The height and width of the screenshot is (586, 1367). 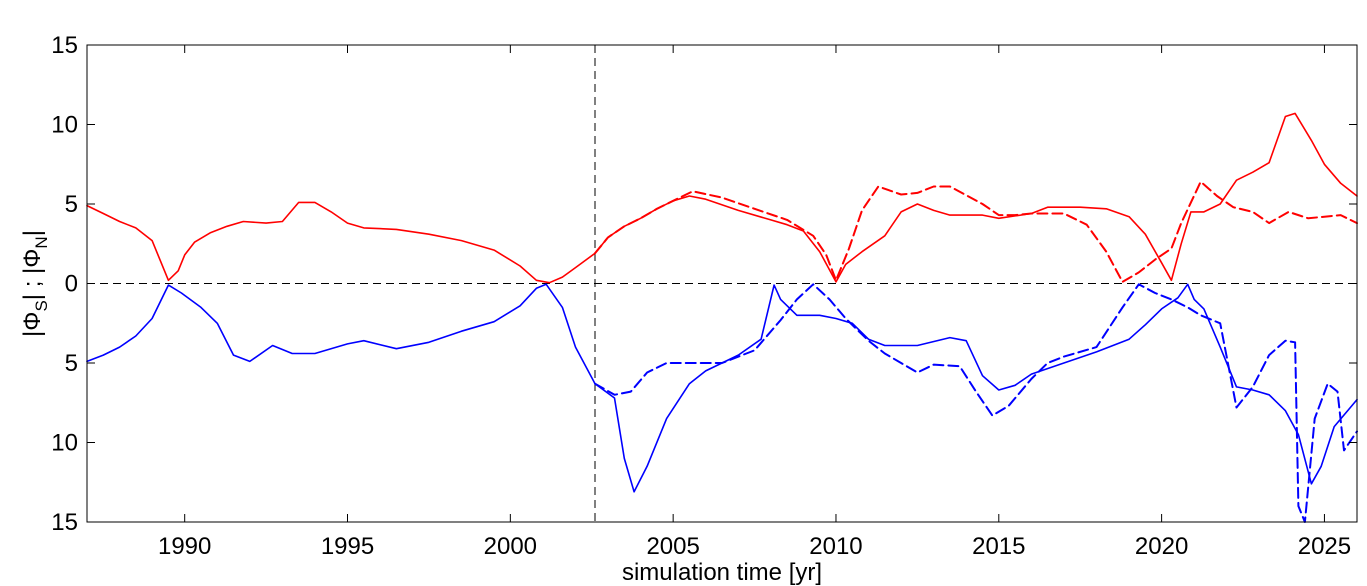 I want to click on x-tick-label: 2015, so click(x=998, y=546).